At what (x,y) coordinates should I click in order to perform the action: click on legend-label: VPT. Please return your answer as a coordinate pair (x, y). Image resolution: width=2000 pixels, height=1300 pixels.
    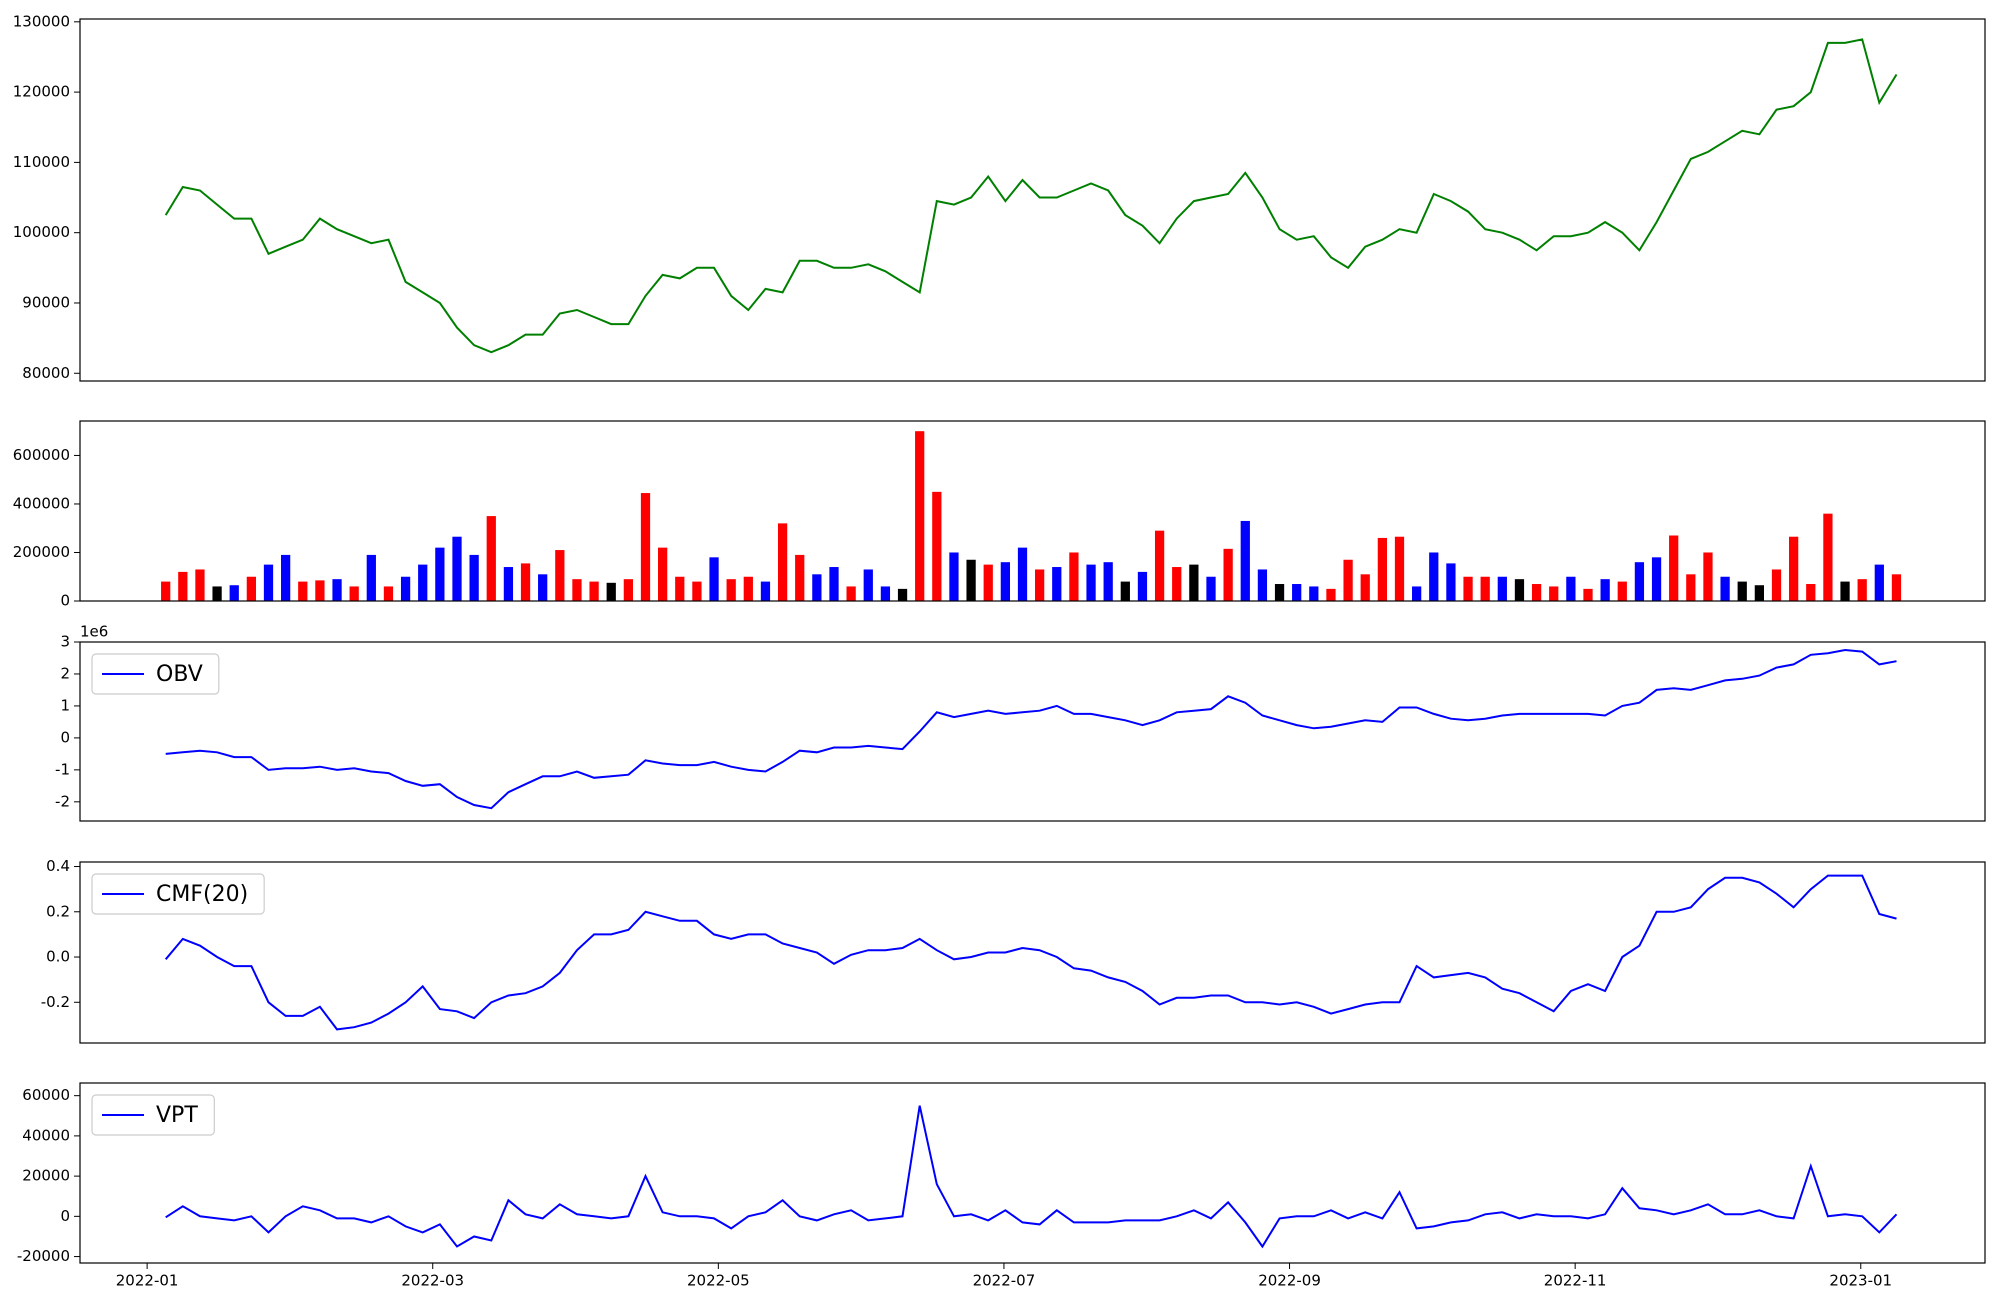
    Looking at the image, I should click on (177, 1115).